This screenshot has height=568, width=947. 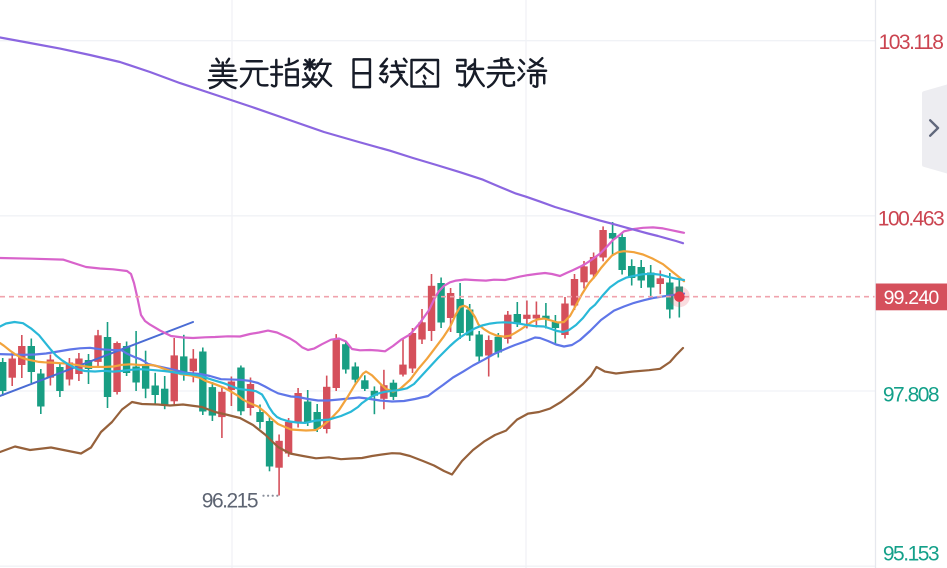 I want to click on svg-text: 96.215, so click(x=230, y=501).